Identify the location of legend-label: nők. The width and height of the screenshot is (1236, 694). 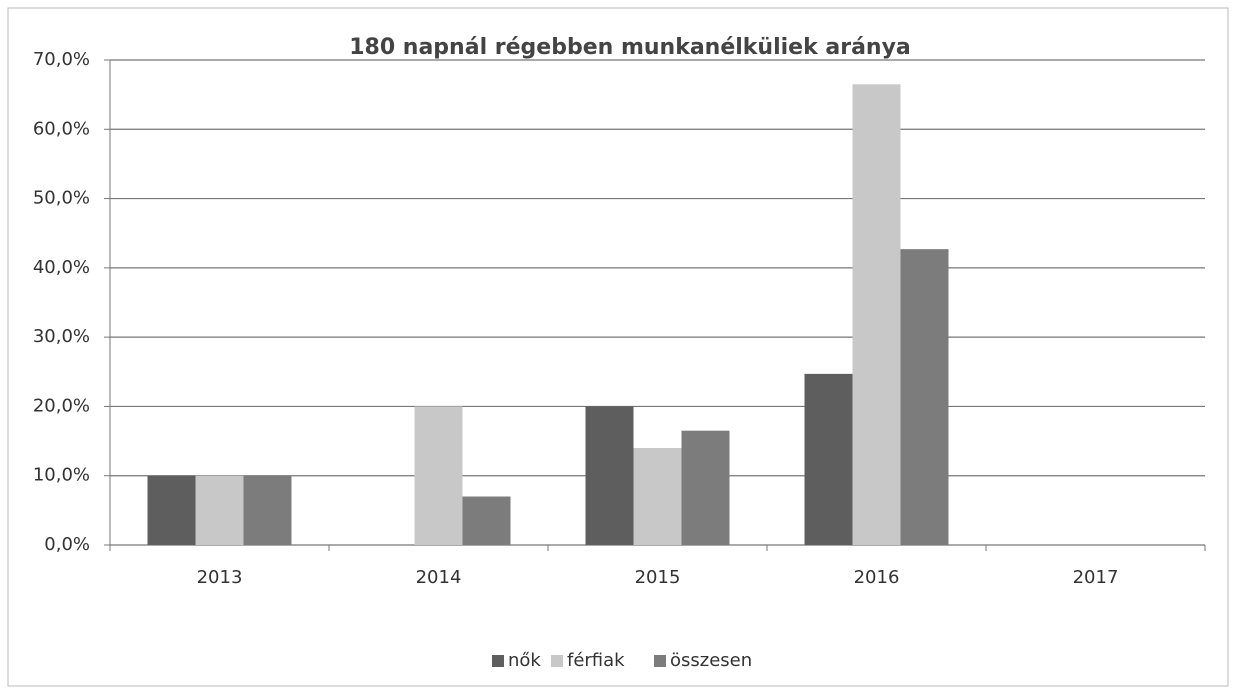
(524, 660).